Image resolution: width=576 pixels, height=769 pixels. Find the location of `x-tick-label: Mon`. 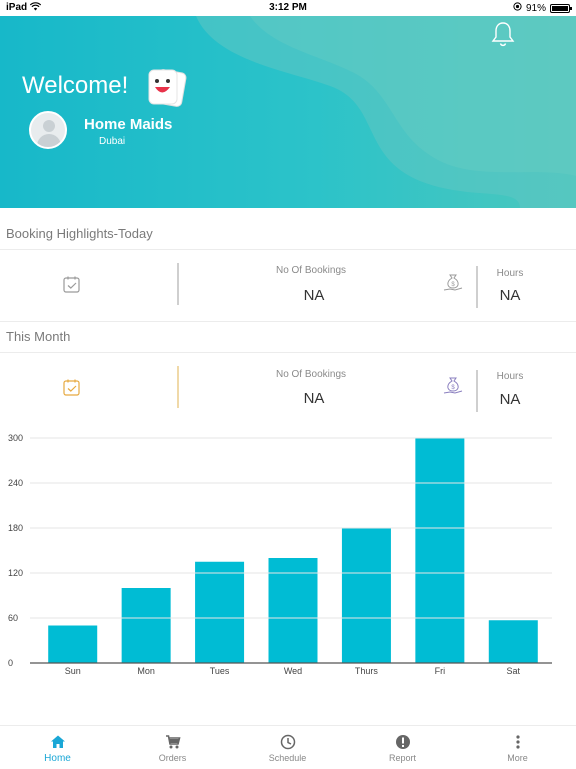

x-tick-label: Mon is located at coordinates (146, 671).